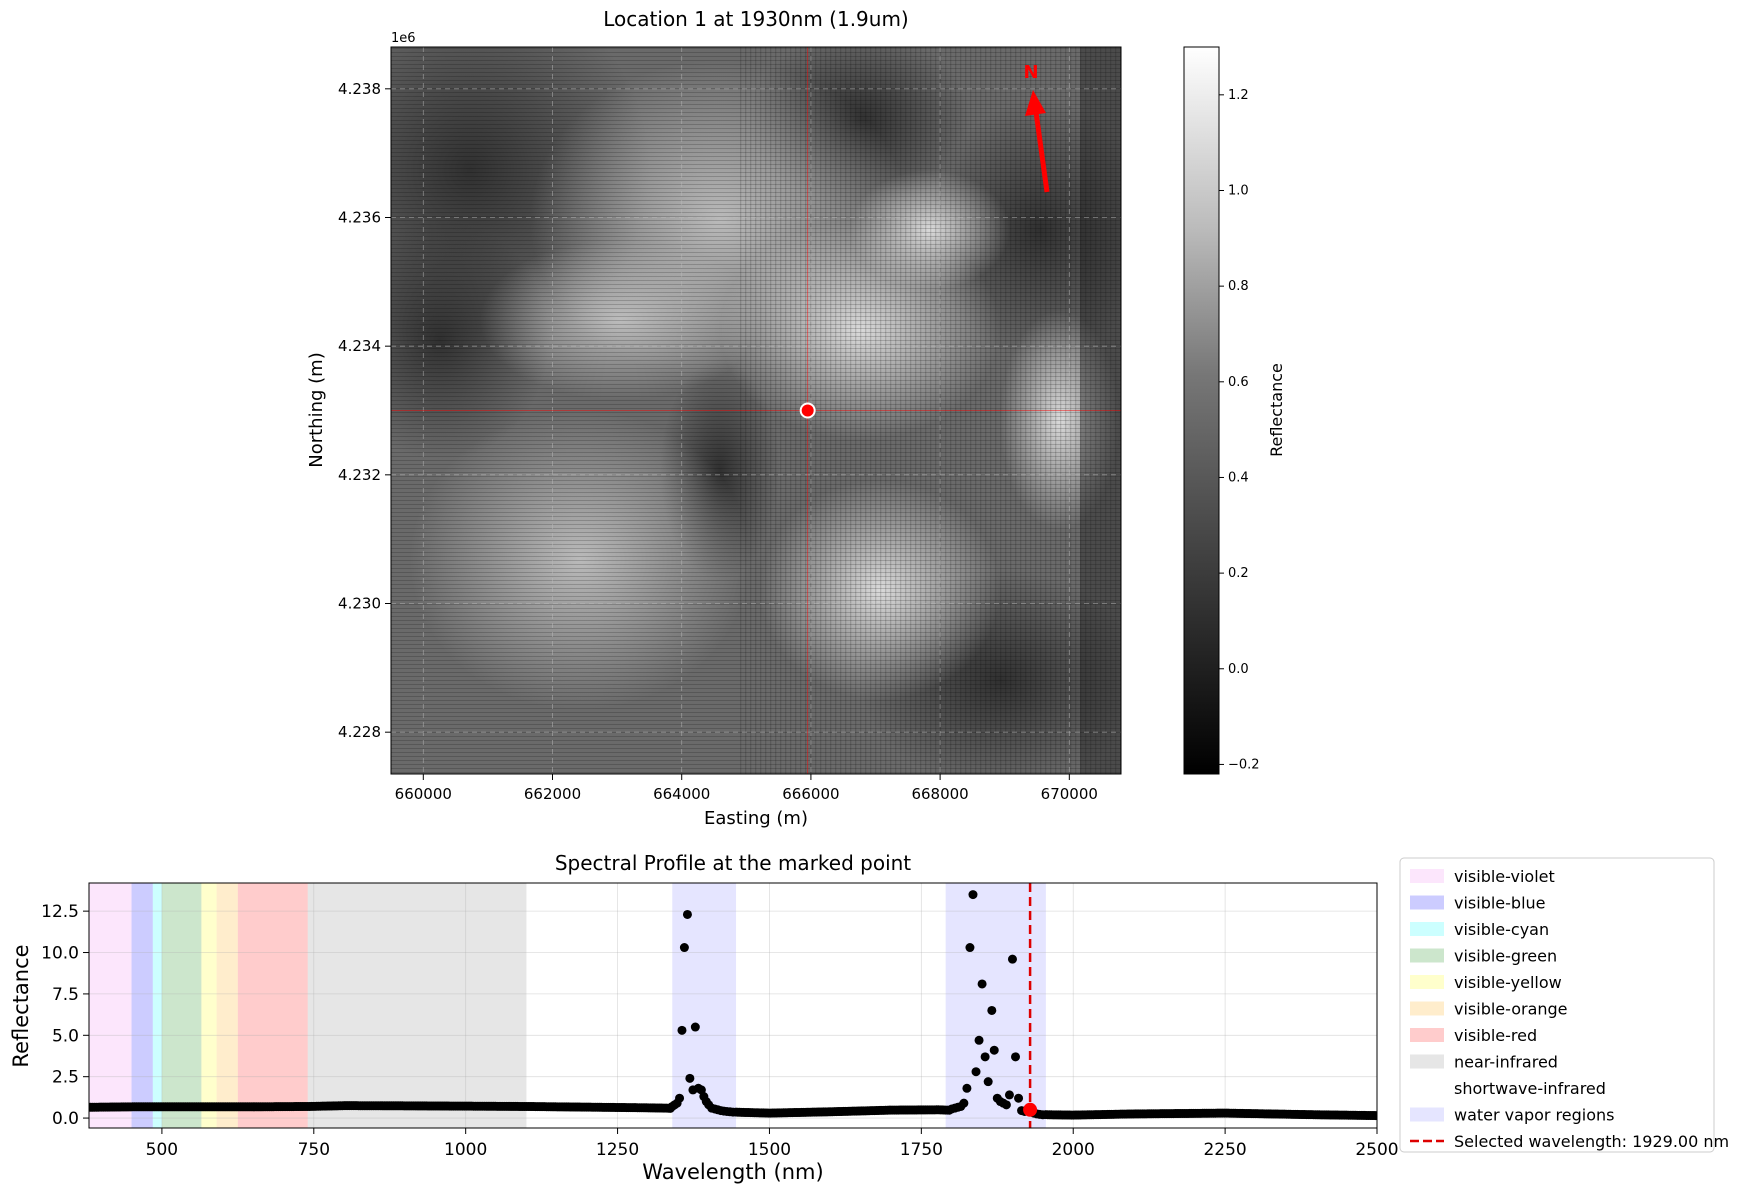 This screenshot has height=1189, width=1750. Describe the element at coordinates (1501, 929) in the screenshot. I see `legend-label: visible-cyan` at that location.